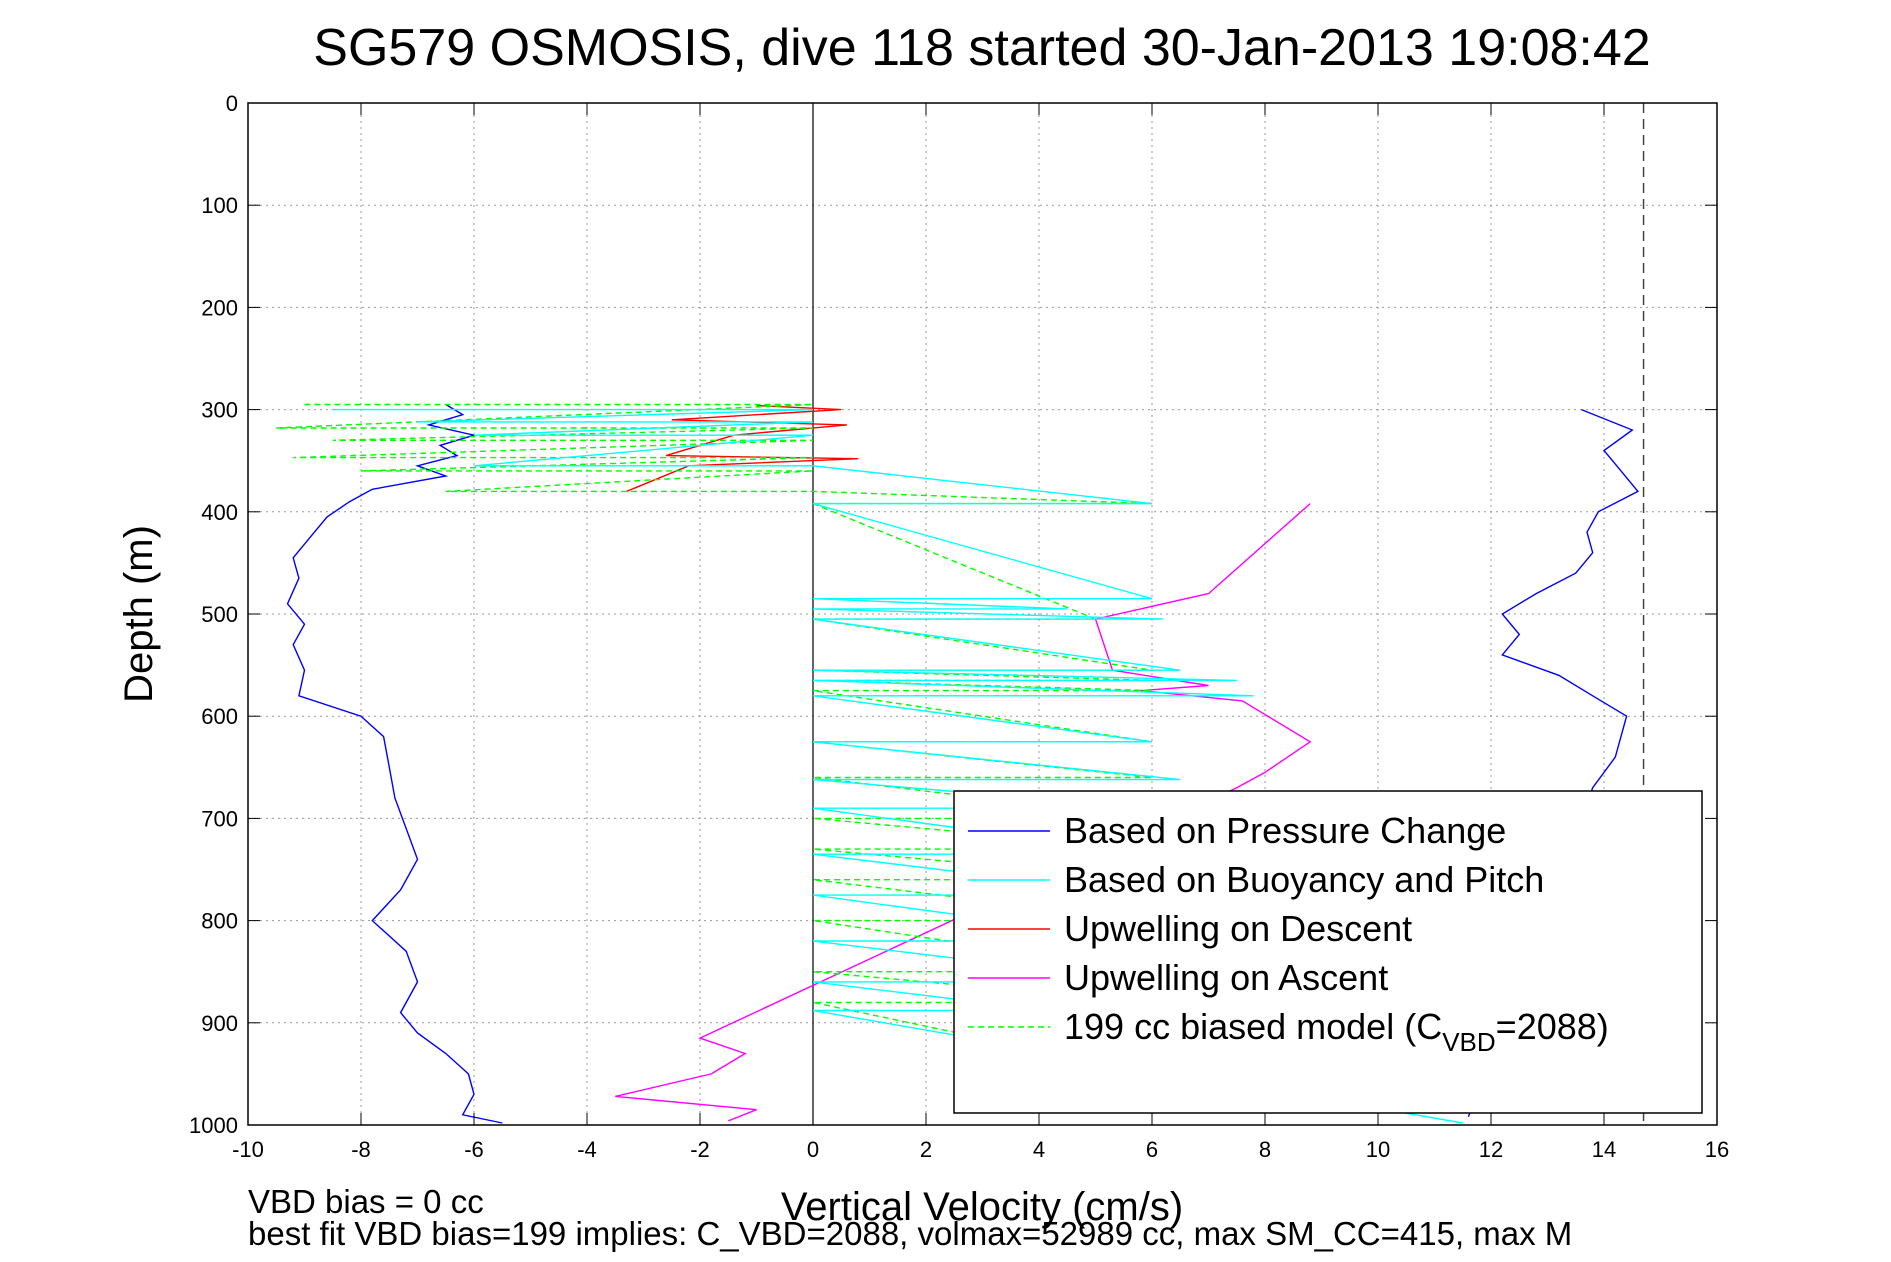  Describe the element at coordinates (219, 205) in the screenshot. I see `y-tick-label: 100` at that location.